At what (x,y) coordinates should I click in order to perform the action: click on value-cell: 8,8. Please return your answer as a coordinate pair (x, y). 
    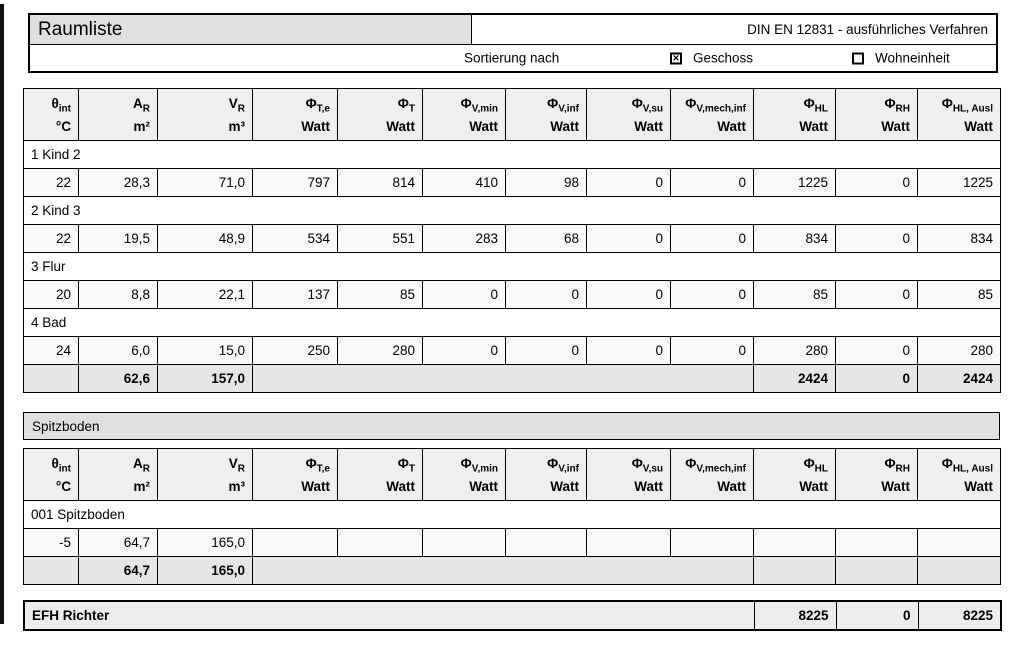
    Looking at the image, I should click on (118, 294).